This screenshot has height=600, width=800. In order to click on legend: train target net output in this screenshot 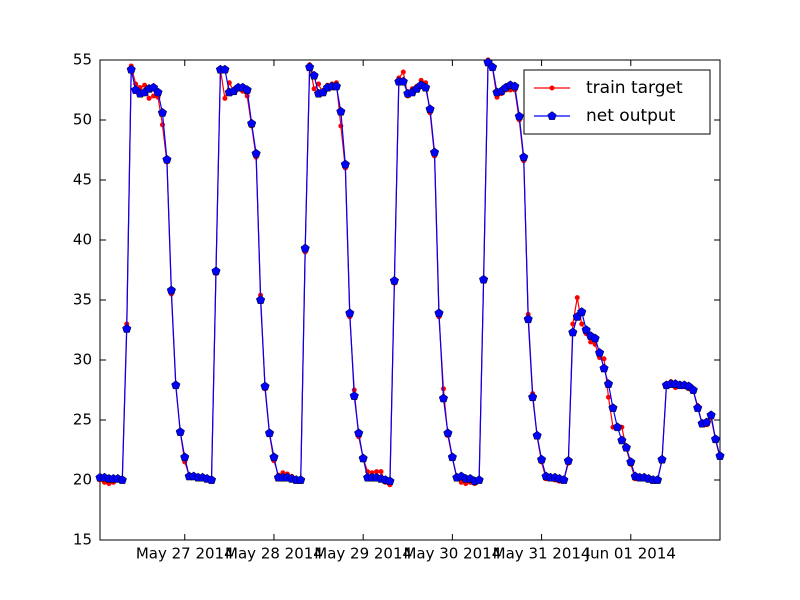, I will do `click(617, 102)`.